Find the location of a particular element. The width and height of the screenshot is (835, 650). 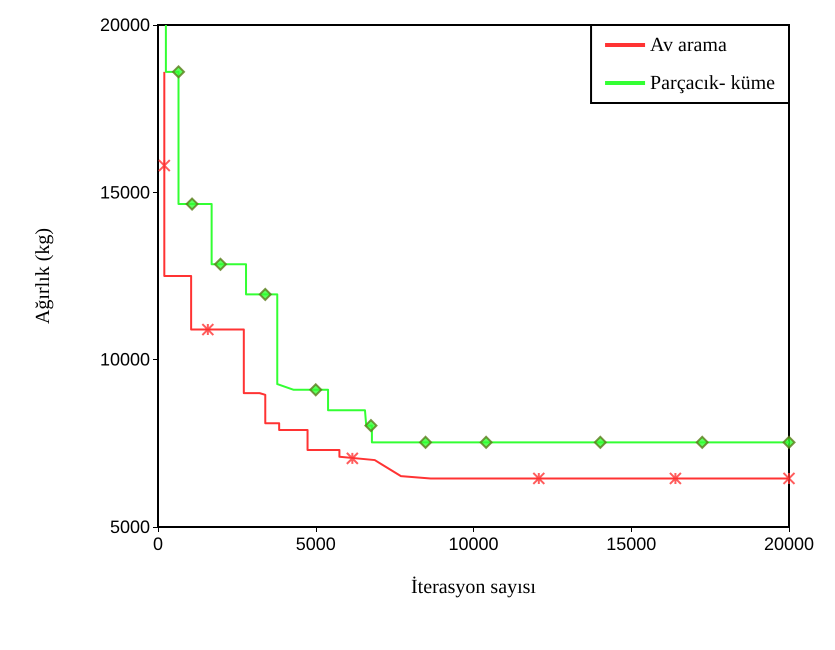

x-tick-label: 15000 is located at coordinates (631, 544).